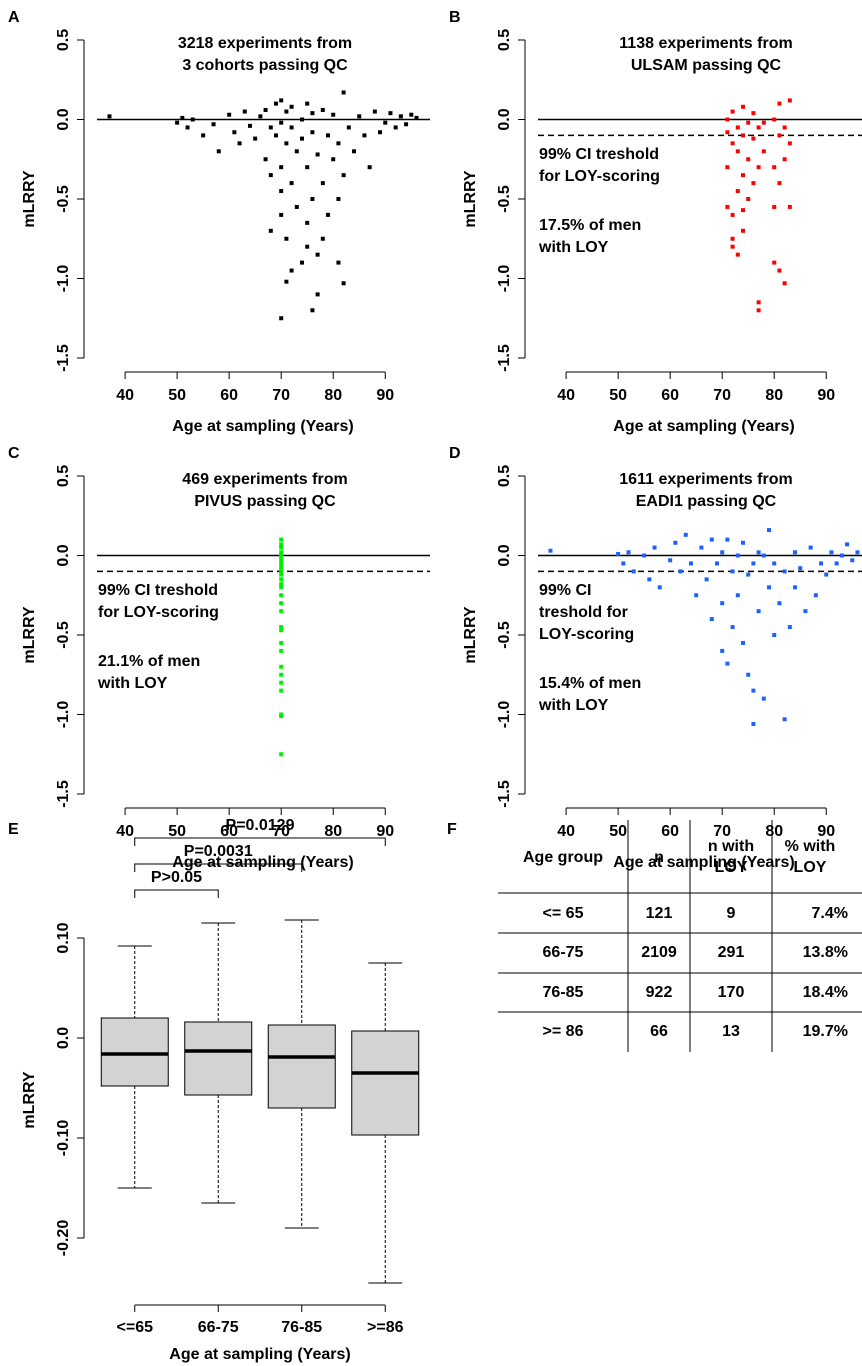 The image size is (862, 1366). I want to click on table-cell: 13, so click(731, 1031).